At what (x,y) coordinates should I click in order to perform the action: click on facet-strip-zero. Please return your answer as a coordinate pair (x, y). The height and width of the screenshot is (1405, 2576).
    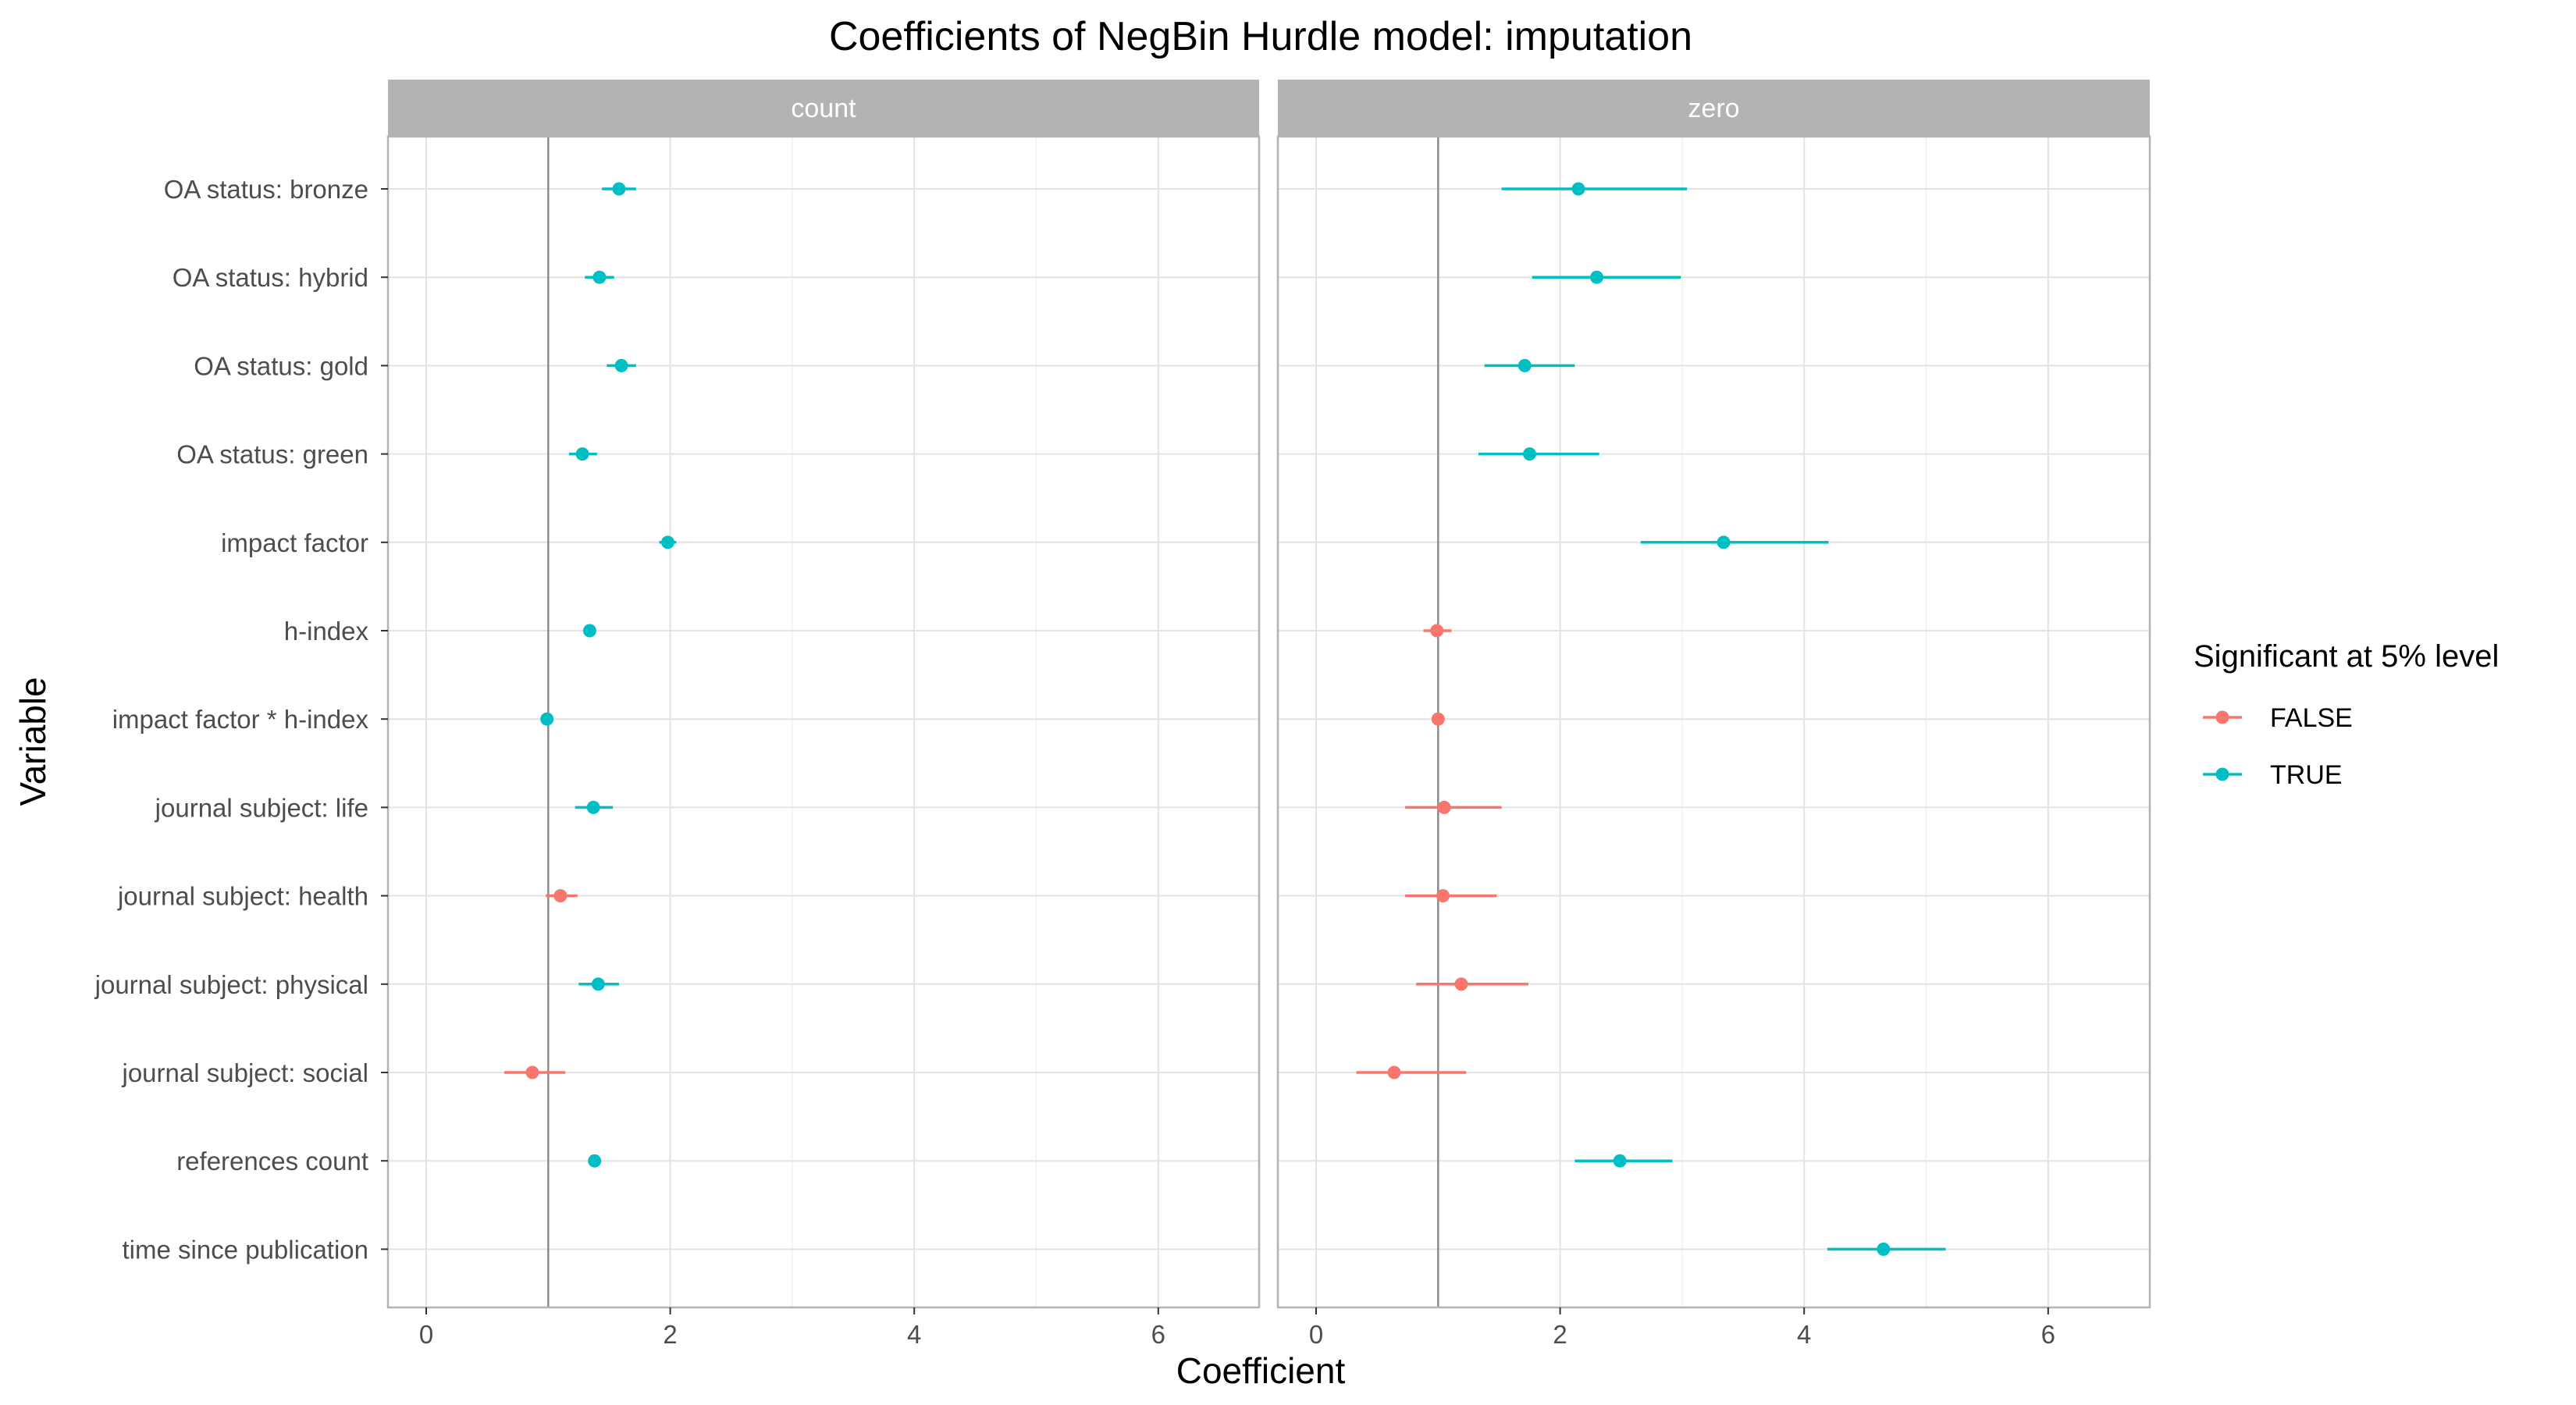
    Looking at the image, I should click on (1714, 109).